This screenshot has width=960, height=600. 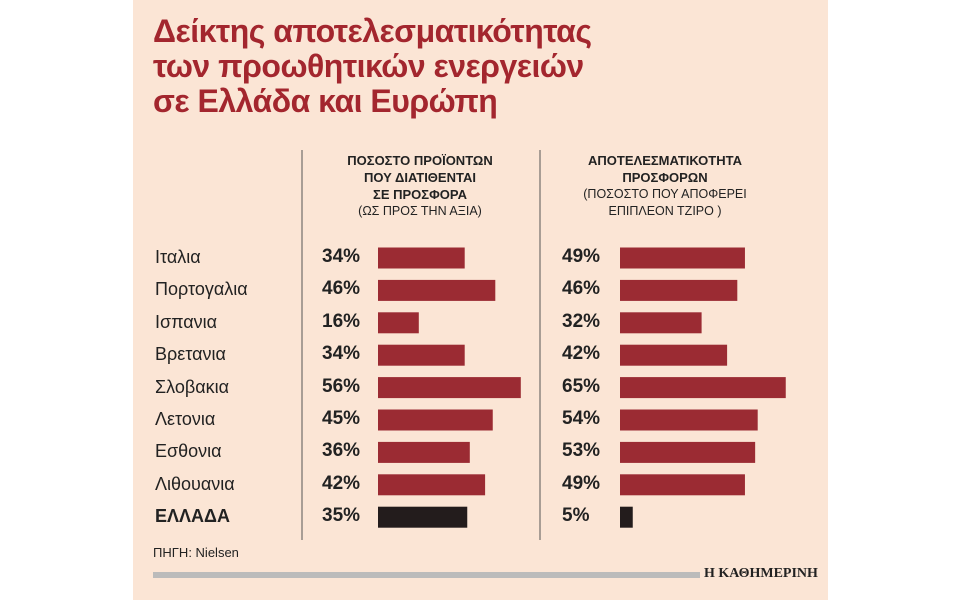 I want to click on category-label: Σλοβακια, so click(x=192, y=386).